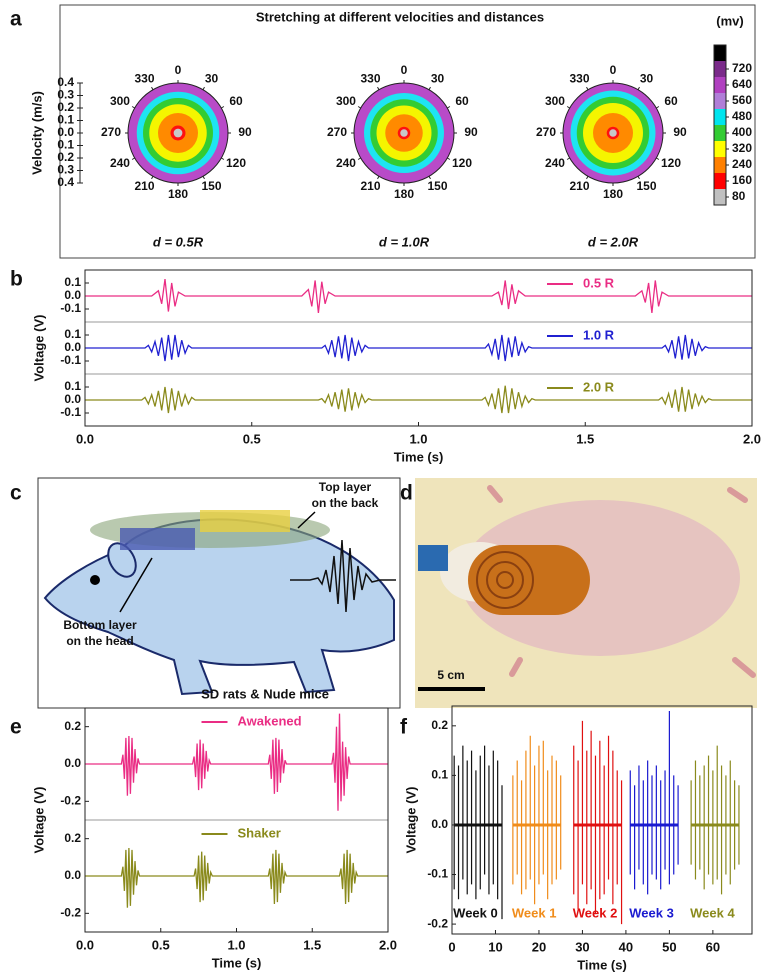  I want to click on x-tick-label: 50, so click(669, 946).